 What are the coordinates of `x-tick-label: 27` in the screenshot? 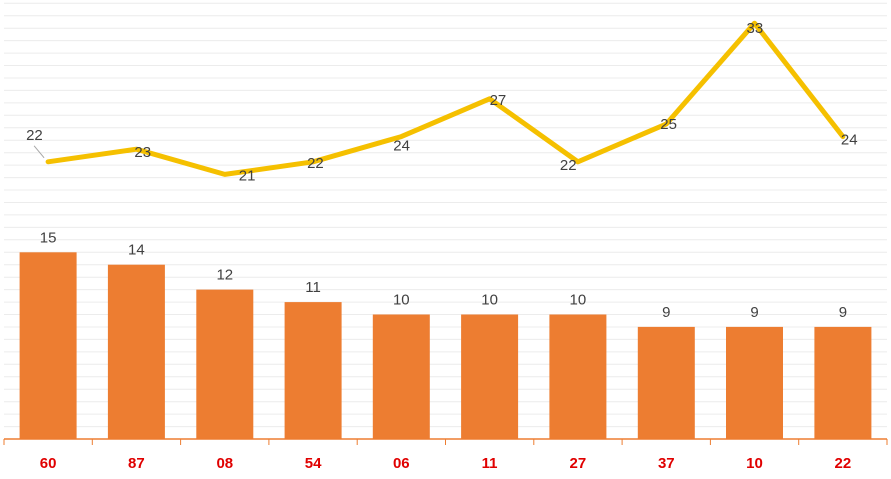 It's located at (578, 463).